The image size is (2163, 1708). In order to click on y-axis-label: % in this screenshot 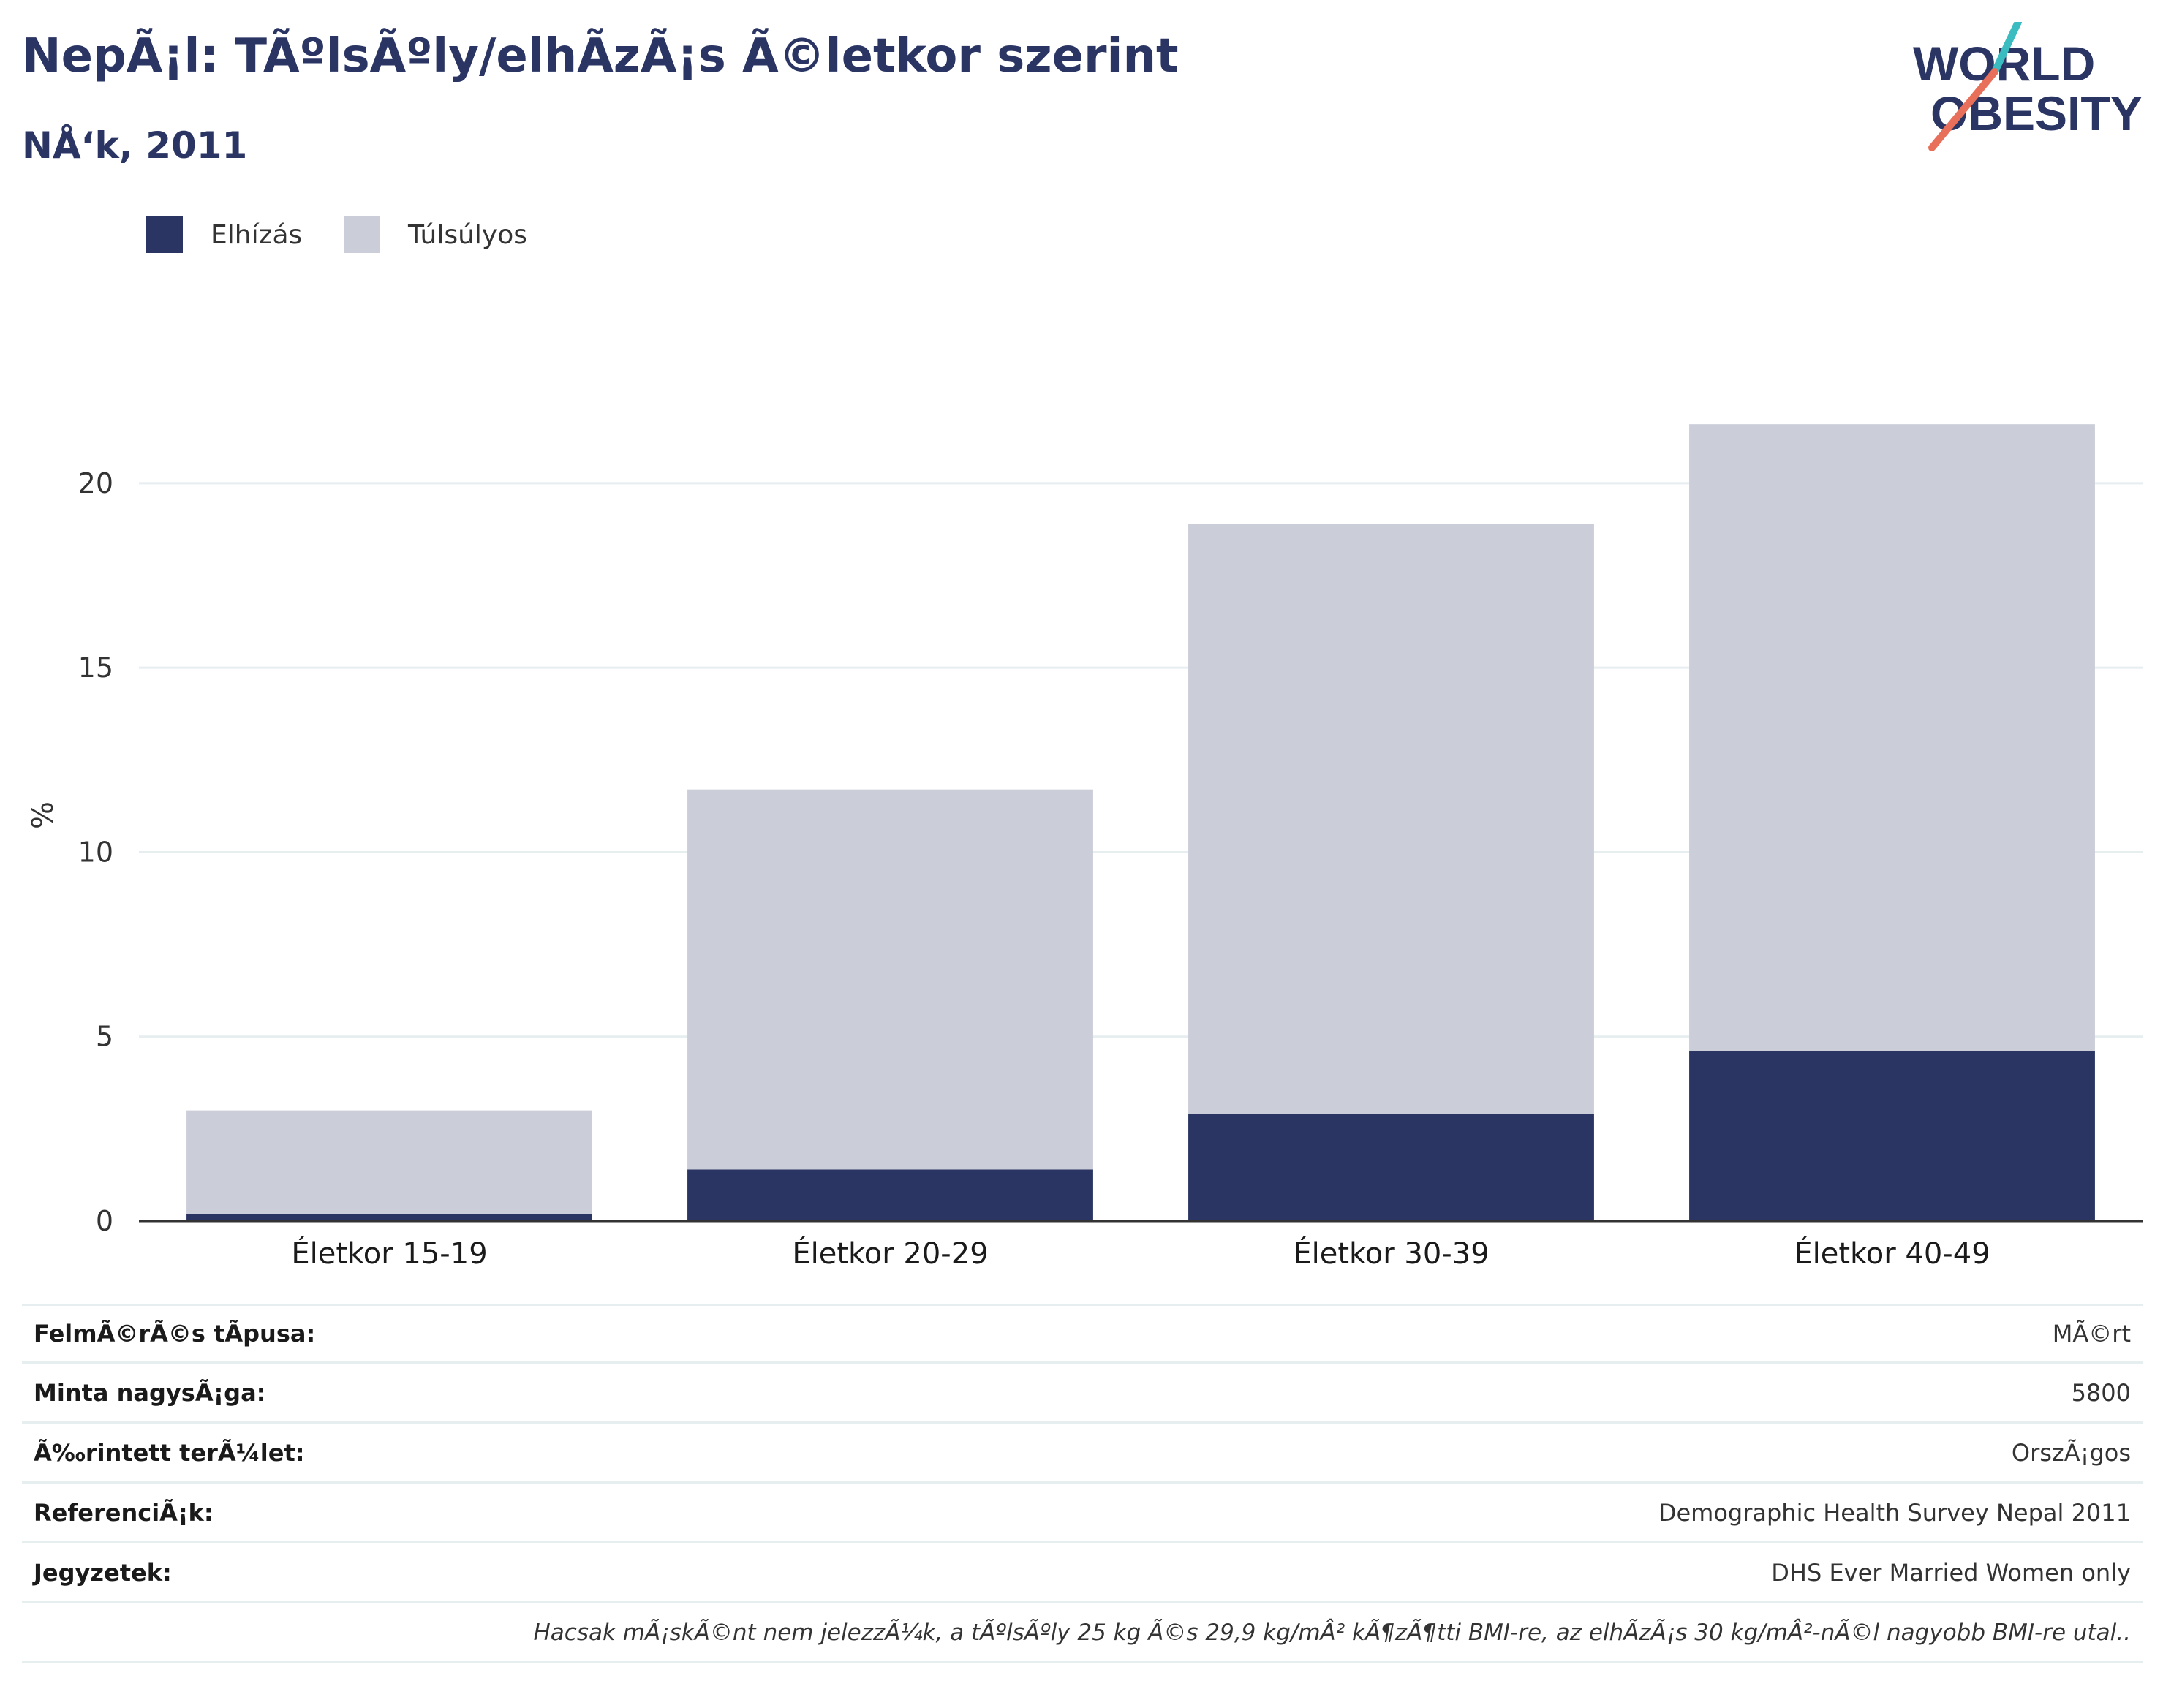, I will do `click(43, 815)`.